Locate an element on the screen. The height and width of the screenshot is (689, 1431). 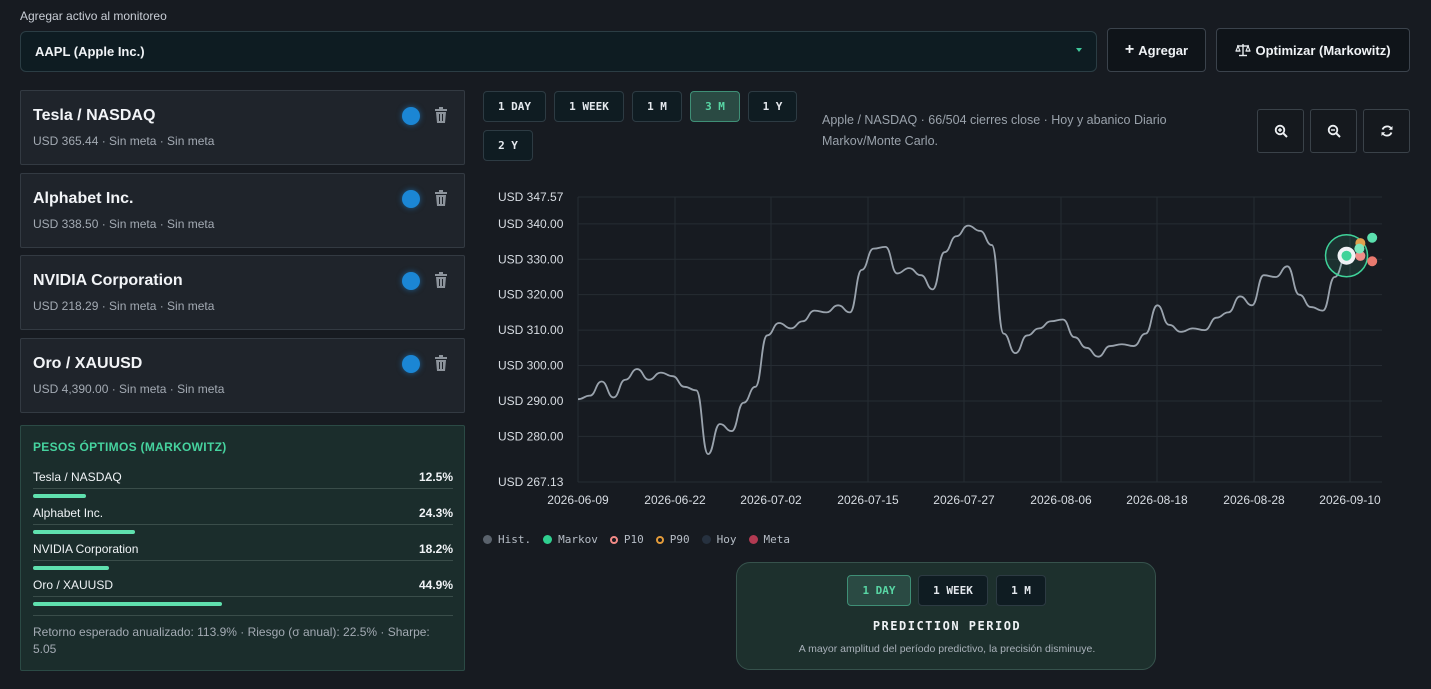
p10-point is located at coordinates (1372, 261).